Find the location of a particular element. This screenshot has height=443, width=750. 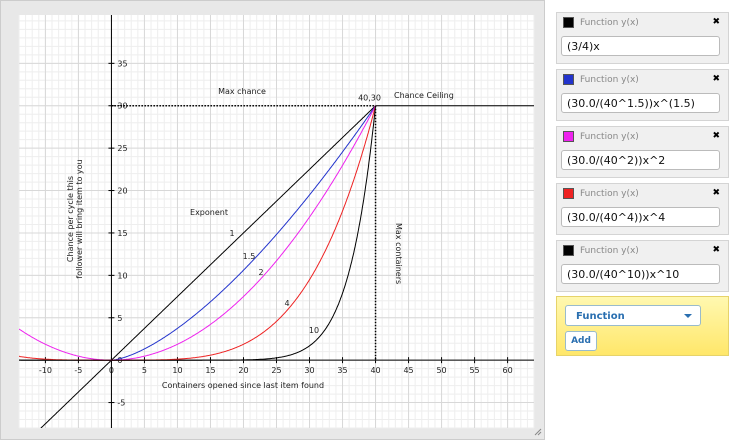

exponent-label: Exponent is located at coordinates (209, 212).